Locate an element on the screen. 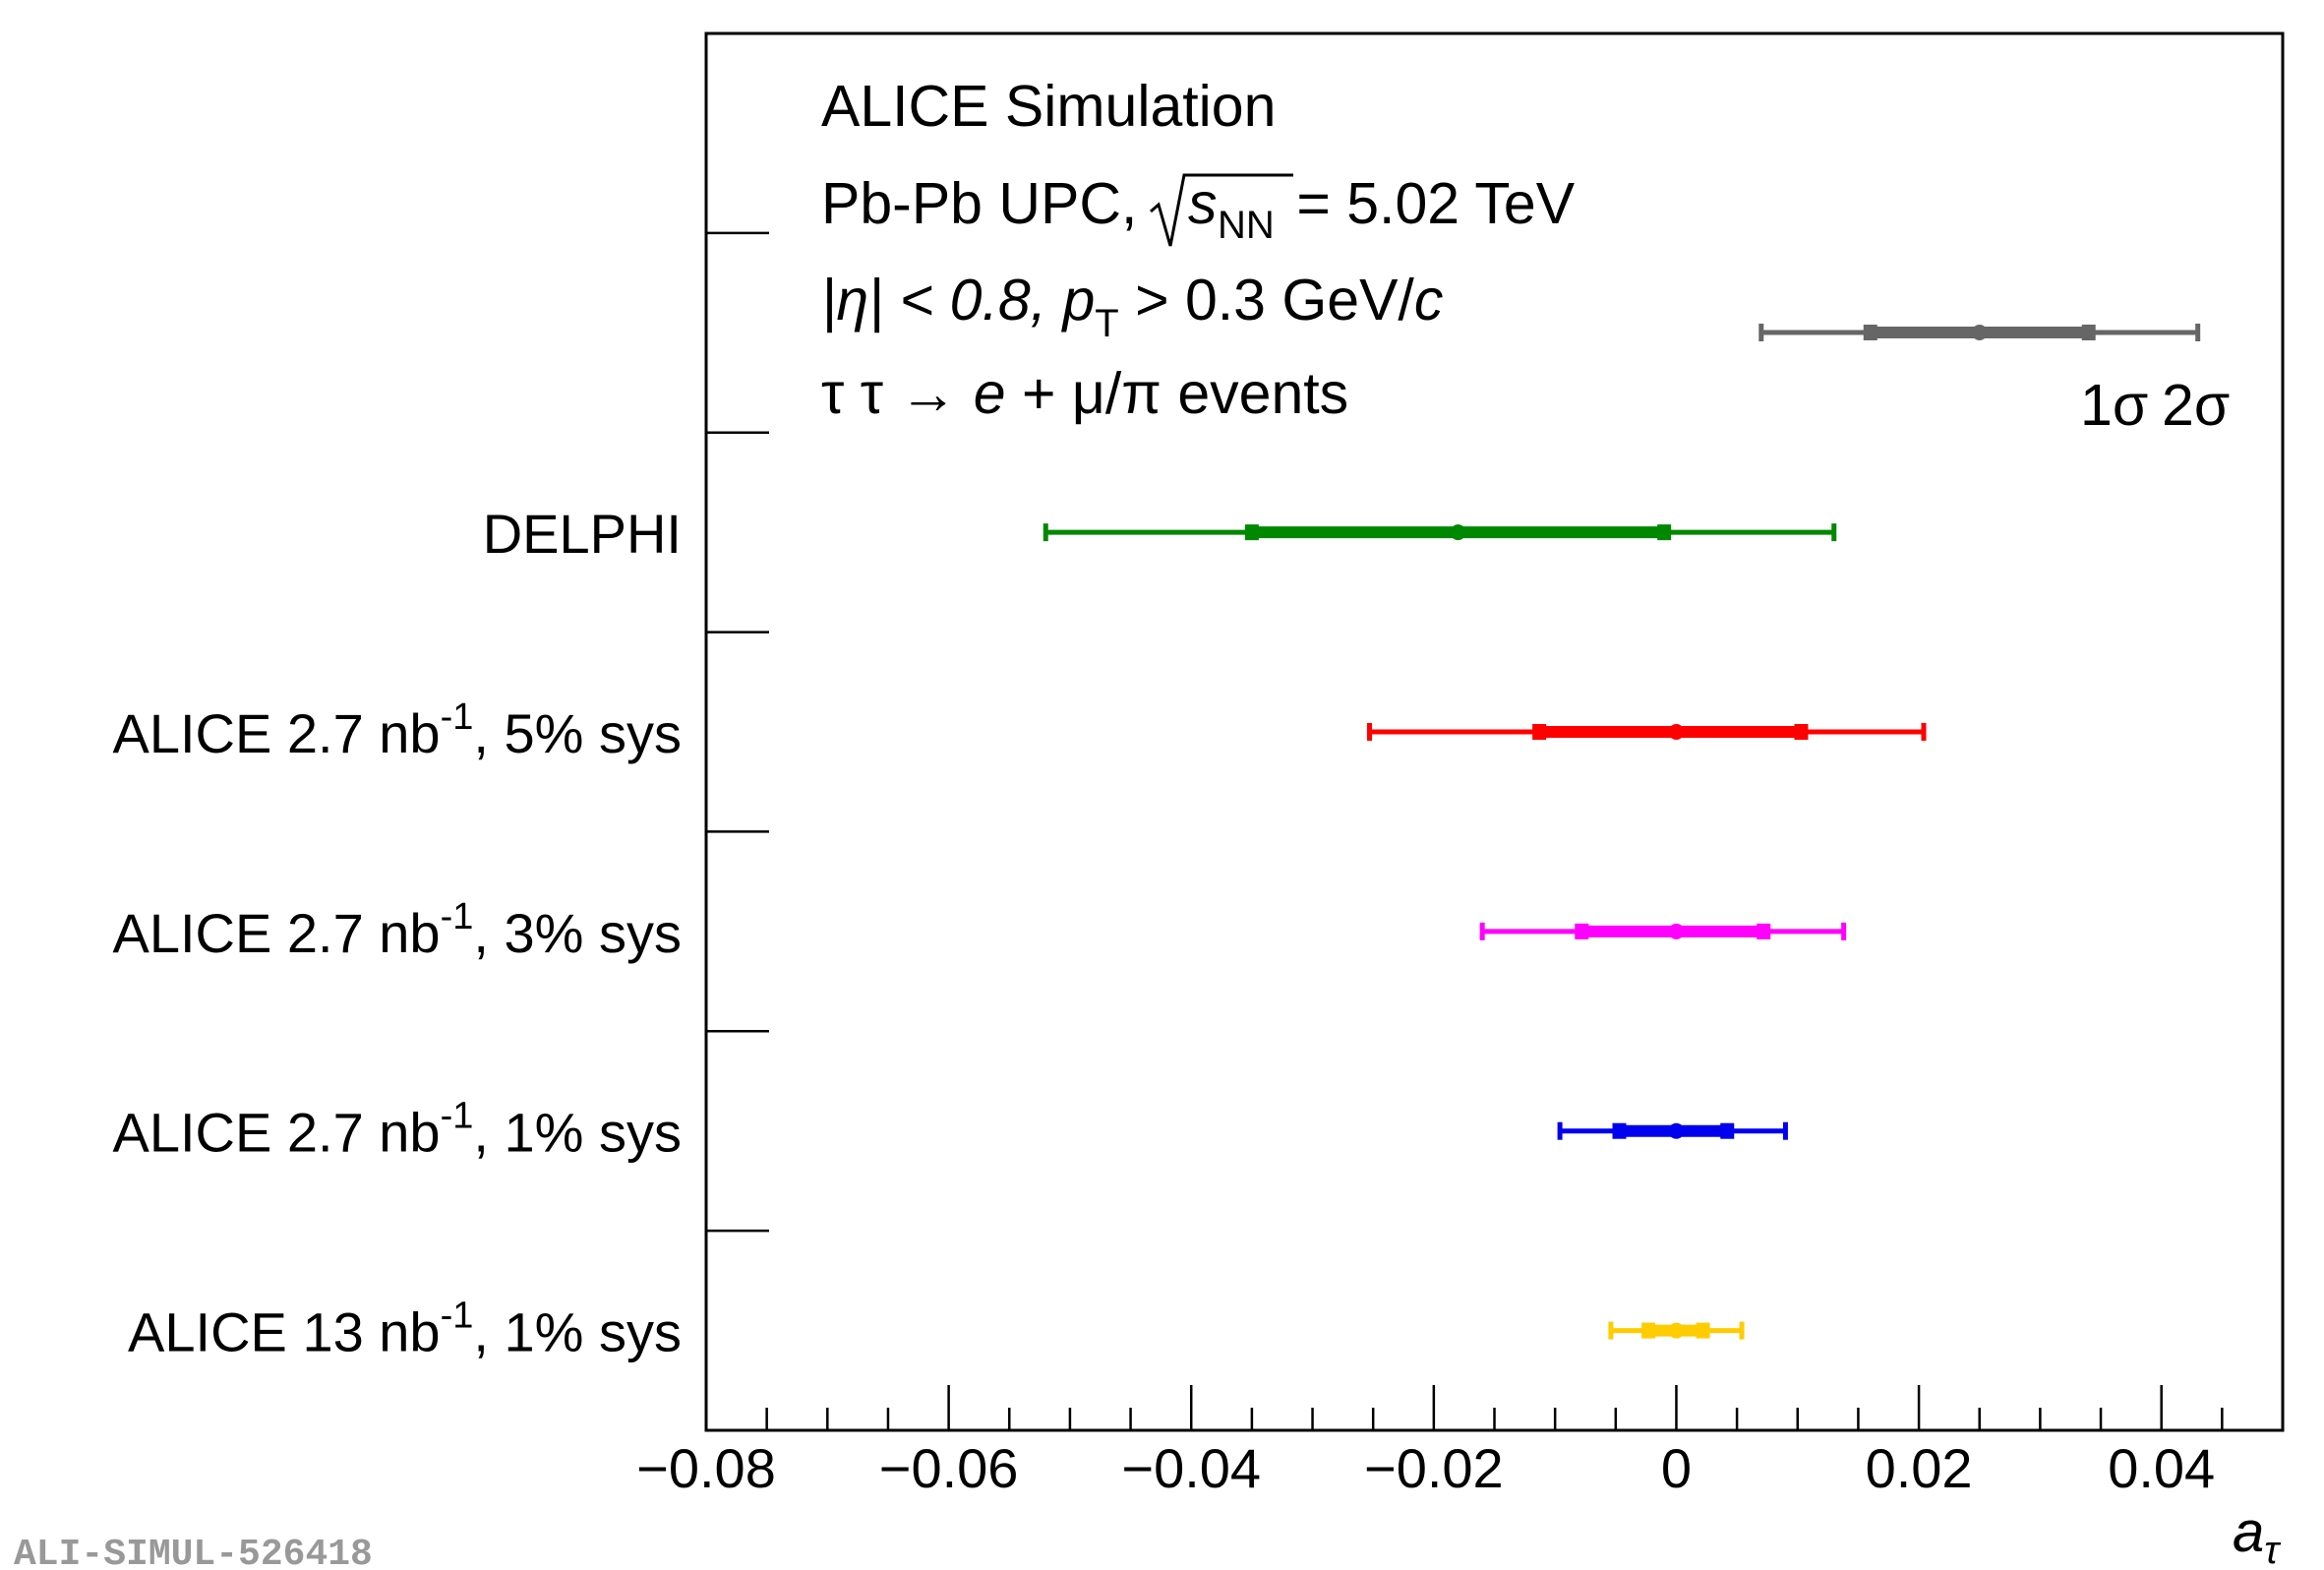 The height and width of the screenshot is (1570, 2324). legend-bar is located at coordinates (1979, 332).